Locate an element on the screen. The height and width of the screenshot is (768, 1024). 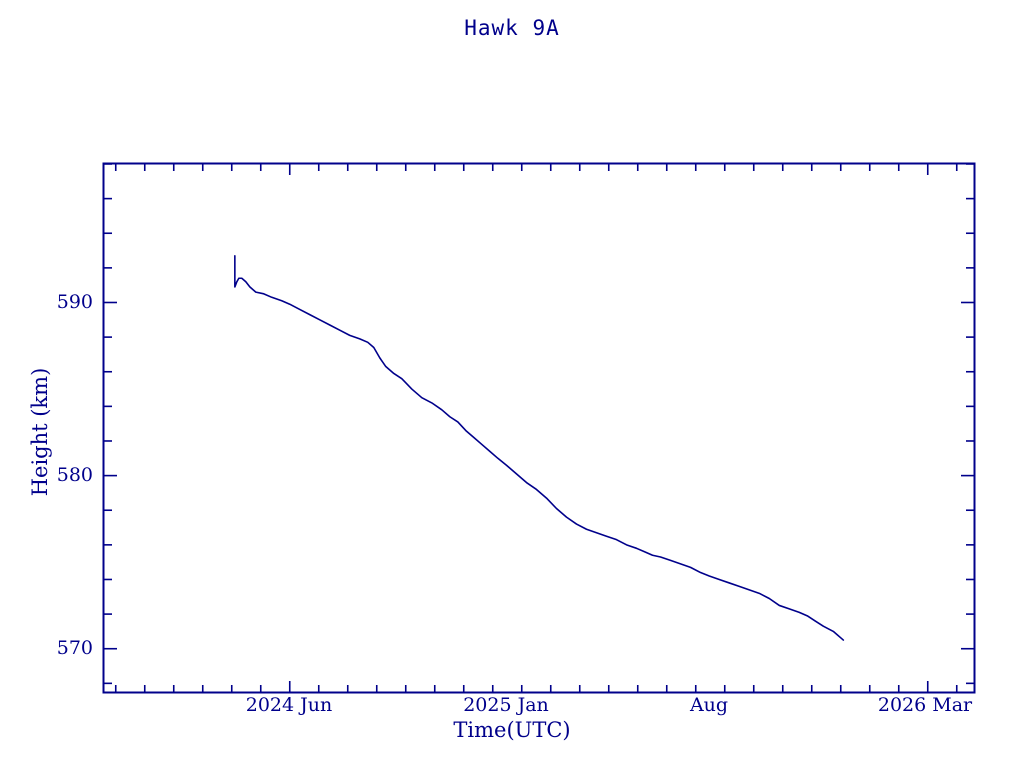
x-axis-label: Time(UTC) is located at coordinates (512, 730).